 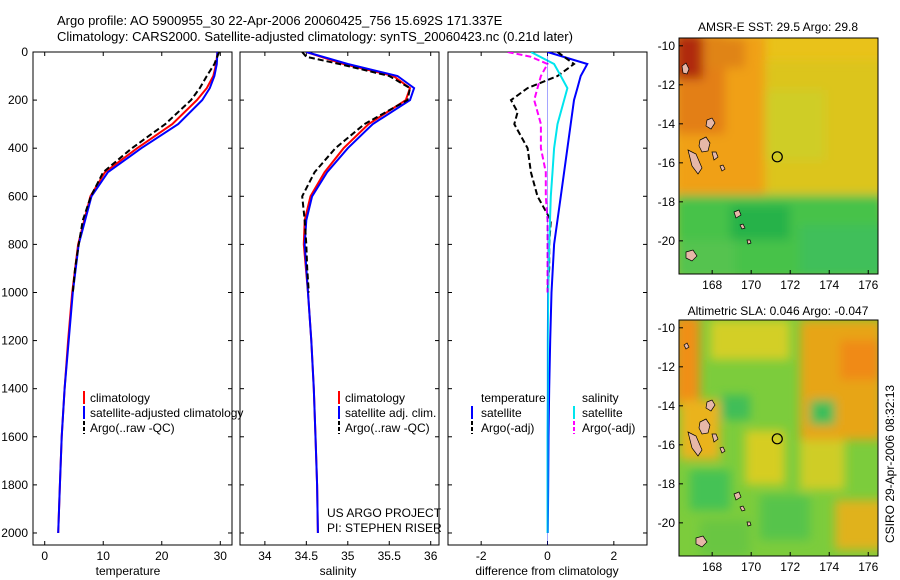 I want to click on salinity-xtick-label: 34, so click(x=265, y=556).